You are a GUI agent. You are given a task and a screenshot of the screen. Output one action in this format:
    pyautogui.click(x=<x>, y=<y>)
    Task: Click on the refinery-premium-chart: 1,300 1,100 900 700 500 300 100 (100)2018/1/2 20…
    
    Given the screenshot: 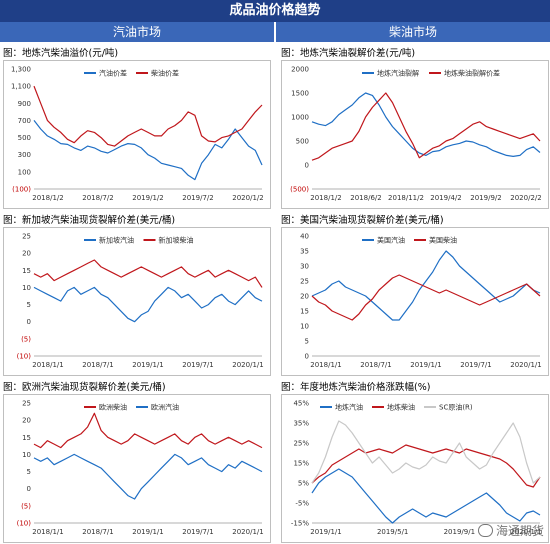 What is the action you would take?
    pyautogui.click(x=137, y=134)
    